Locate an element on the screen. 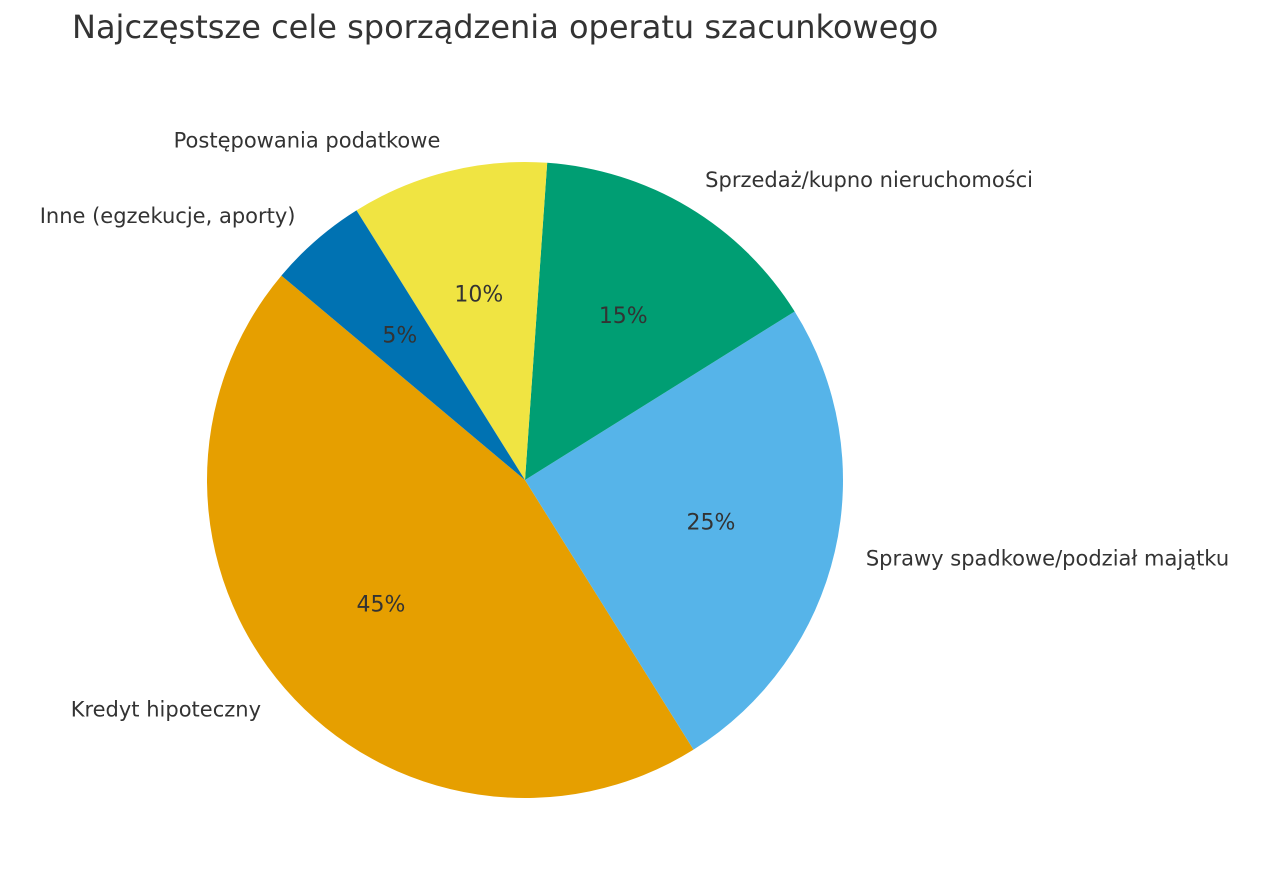  slice-category-label: Sprzedaż/kupno nieruchomości is located at coordinates (869, 180).